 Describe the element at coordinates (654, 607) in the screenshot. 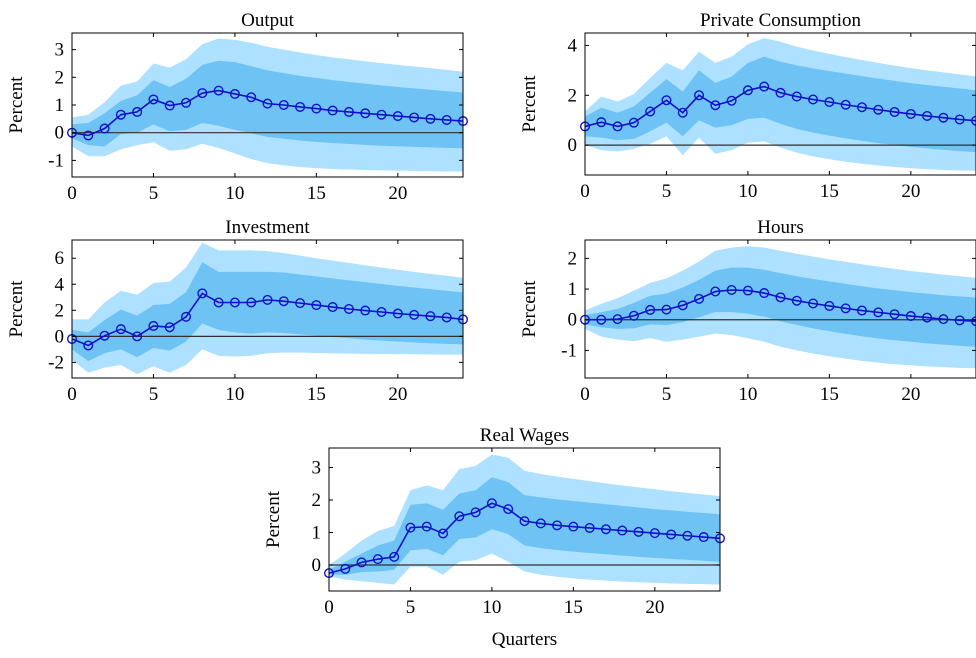

I see `real-wages-x-tick-label: 20` at that location.